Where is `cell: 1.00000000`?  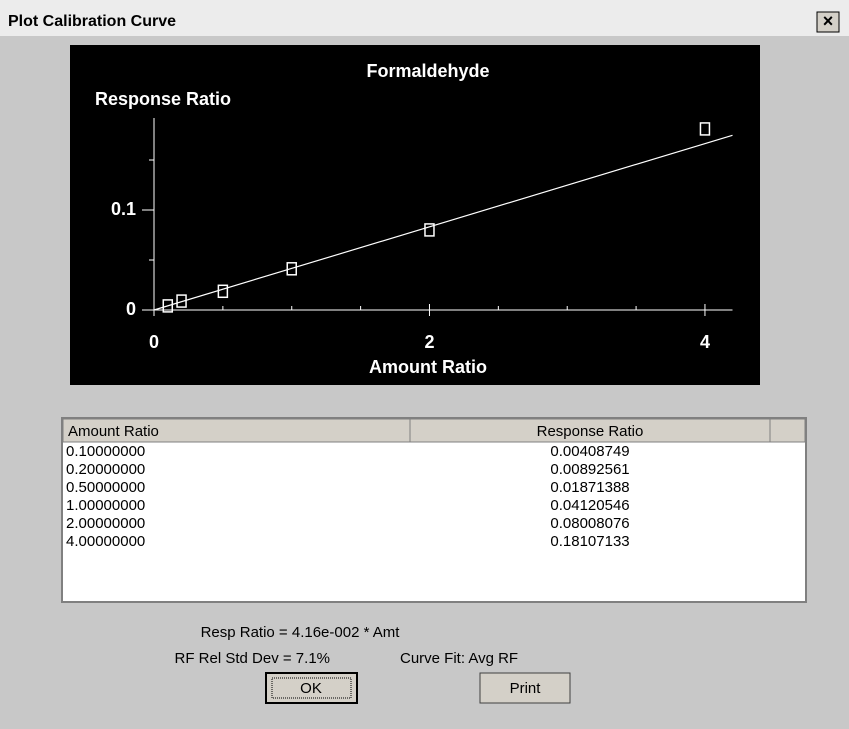
cell: 1.00000000 is located at coordinates (105, 505).